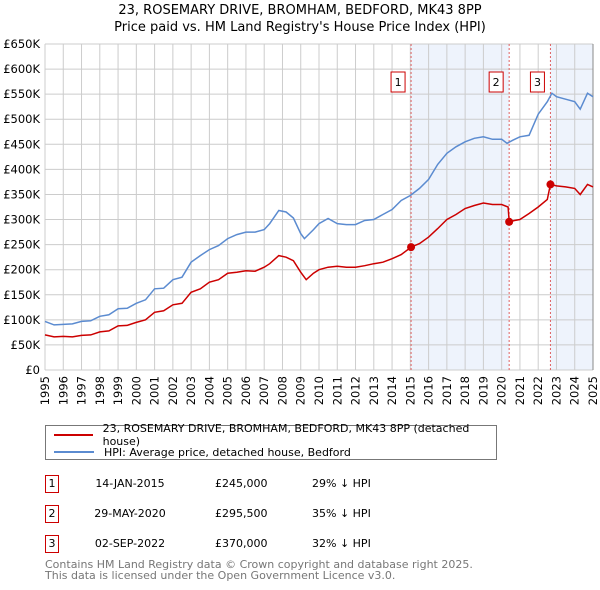  What do you see at coordinates (45, 390) in the screenshot?
I see `x-tick-label: 1995` at bounding box center [45, 390].